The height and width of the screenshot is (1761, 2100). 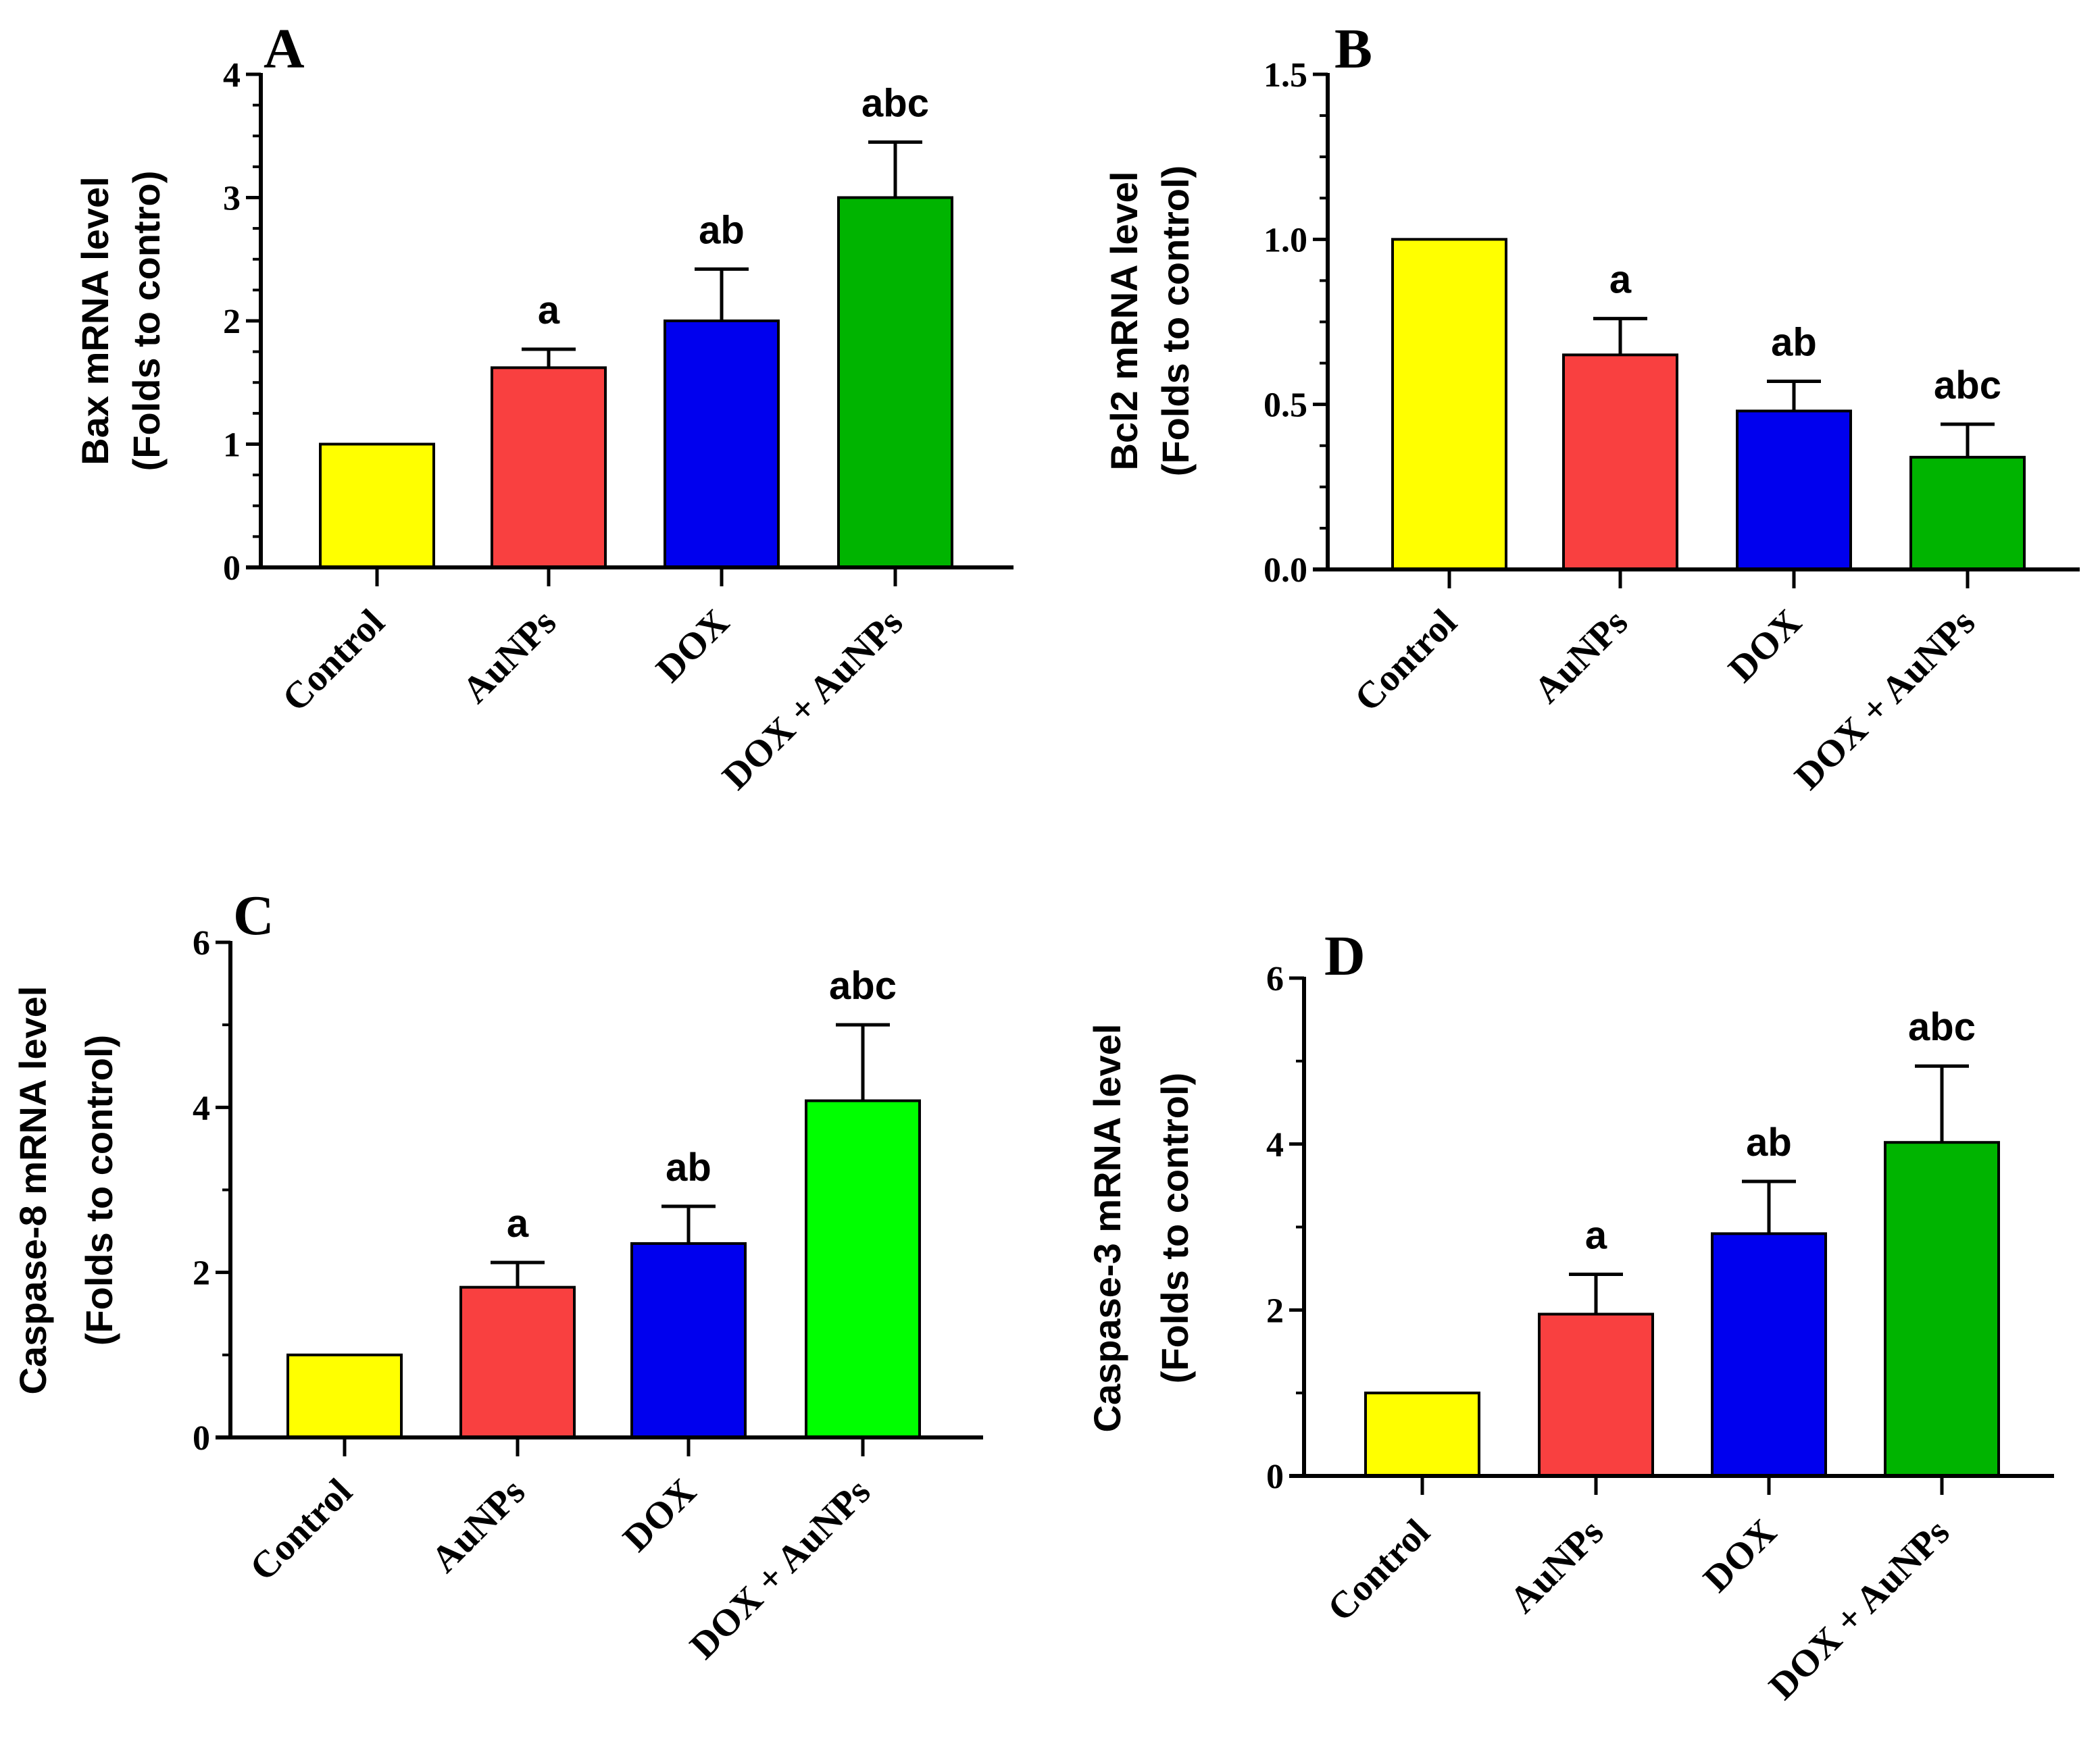 I want to click on panel-letter: C, so click(x=253, y=915).